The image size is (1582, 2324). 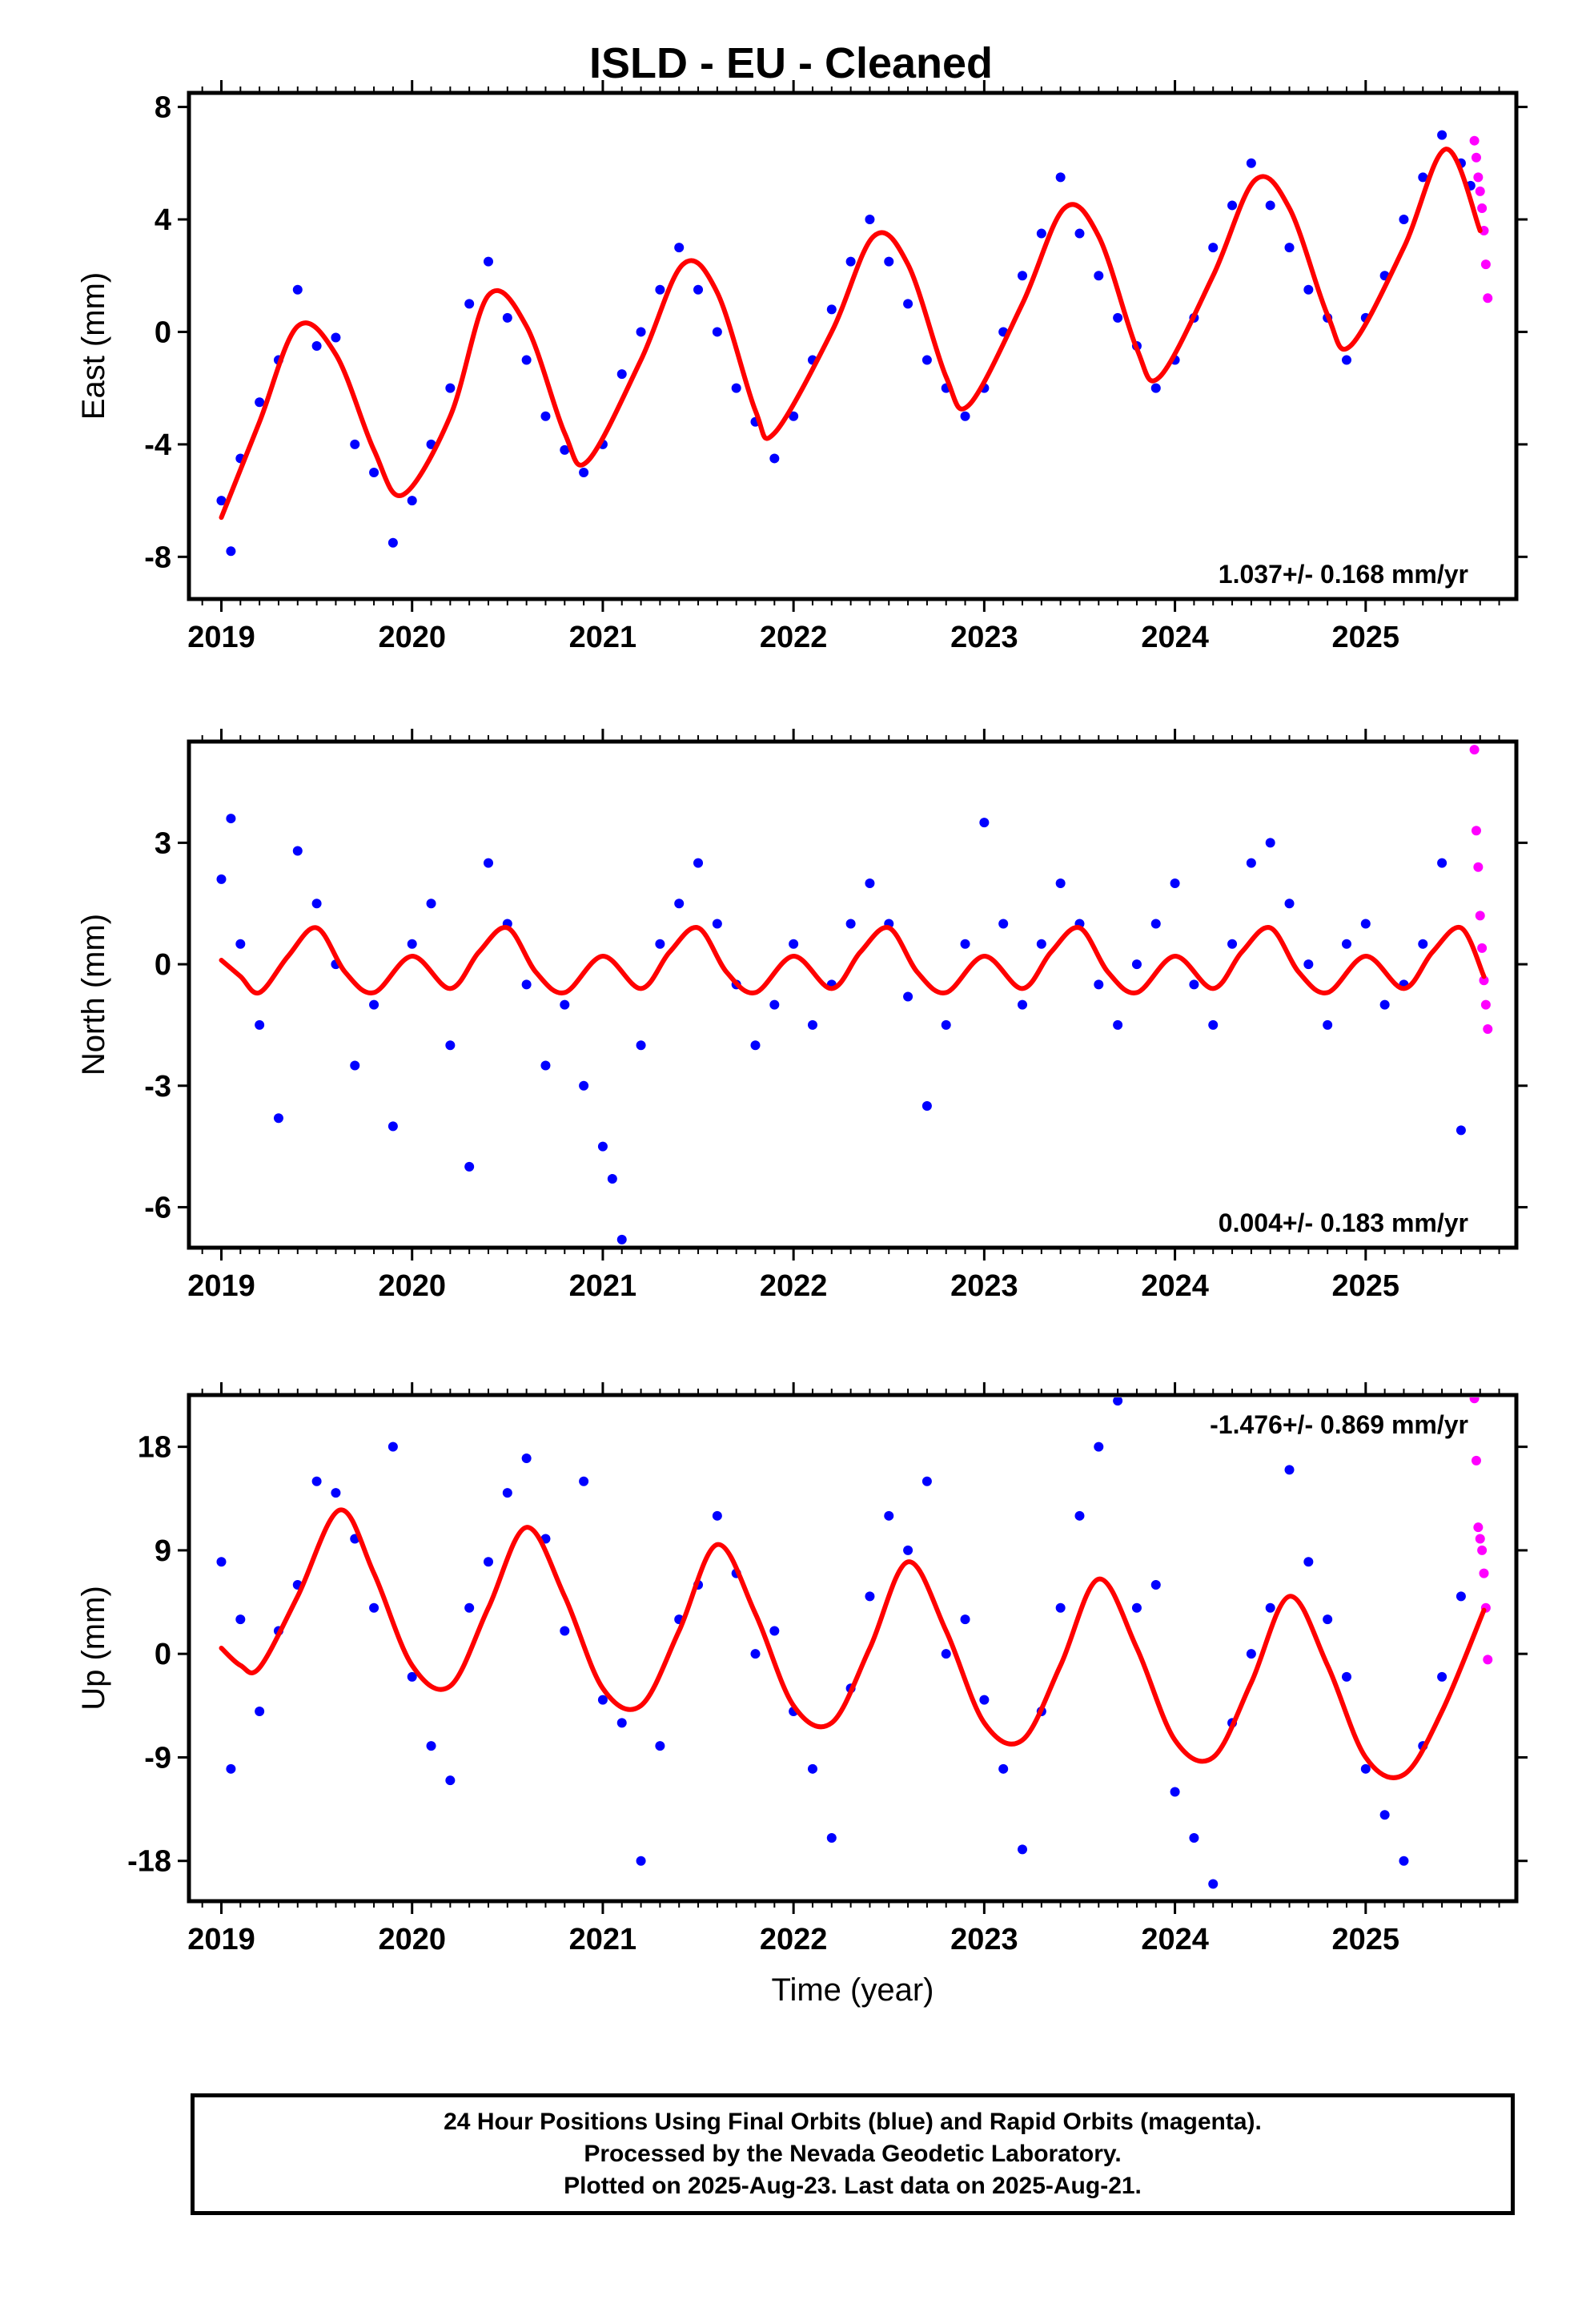 What do you see at coordinates (794, 1286) in the screenshot?
I see `x-tick-label: 2022` at bounding box center [794, 1286].